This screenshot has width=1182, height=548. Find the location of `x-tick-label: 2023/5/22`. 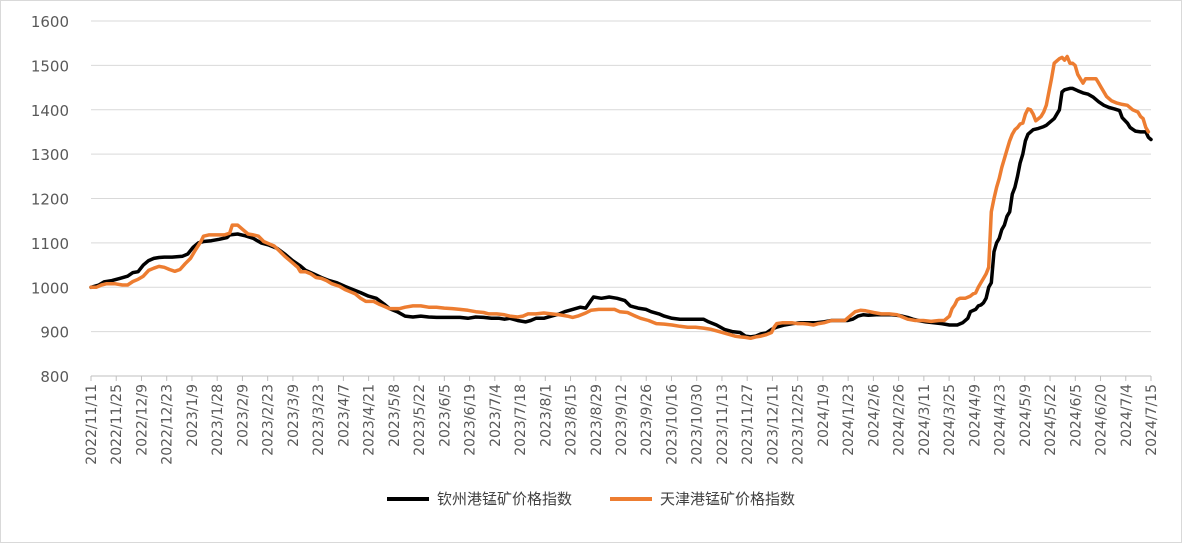

x-tick-label: 2023/5/22 is located at coordinates (420, 420).